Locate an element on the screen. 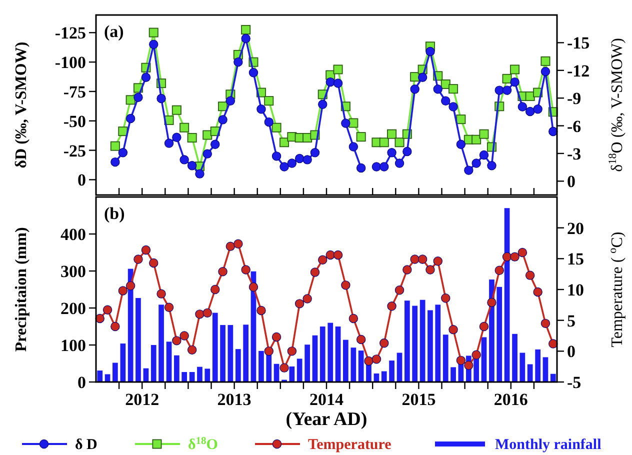 The width and height of the screenshot is (632, 455). x-tick-label: 2016 is located at coordinates (511, 399).